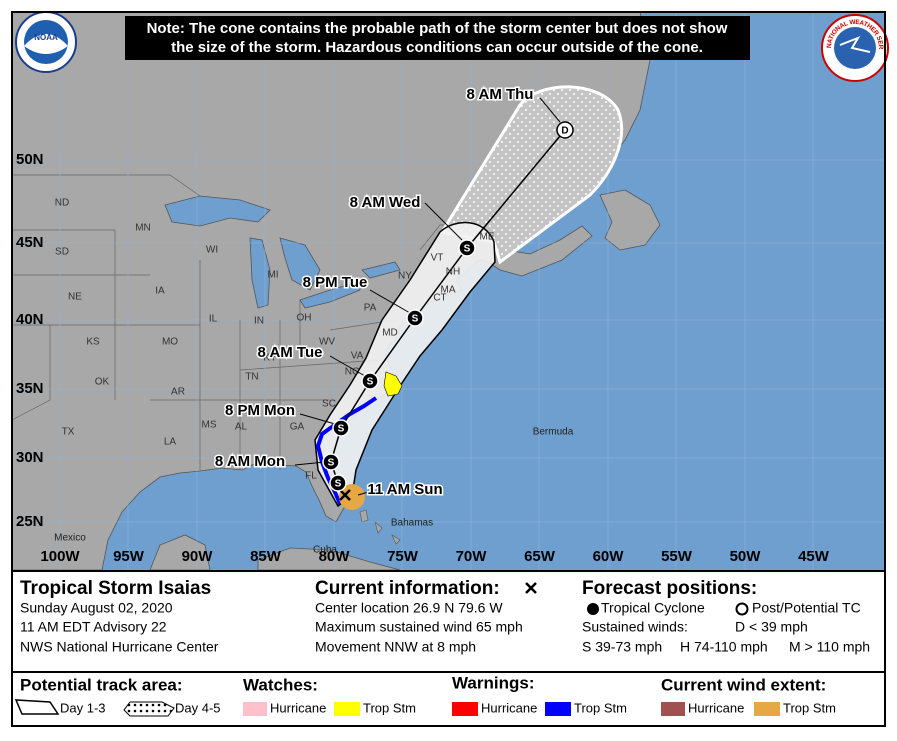 The width and height of the screenshot is (897, 741). What do you see at coordinates (62, 203) in the screenshot?
I see `state-label: ND` at bounding box center [62, 203].